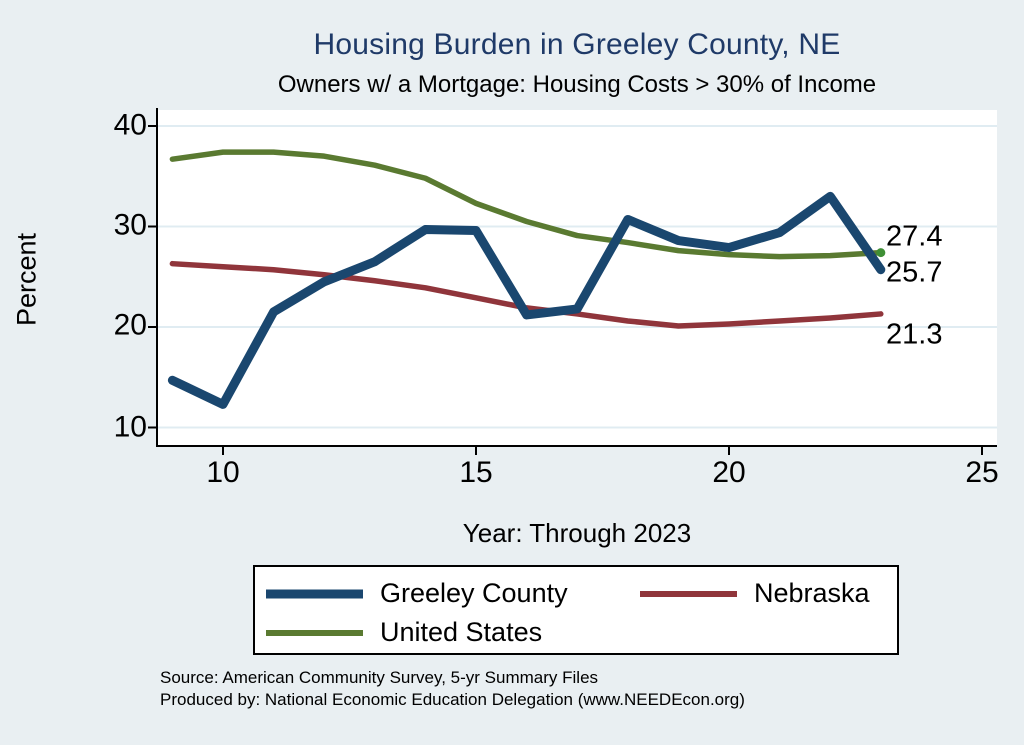 The width and height of the screenshot is (1024, 745). I want to click on x-tick-25: 25, so click(982, 472).